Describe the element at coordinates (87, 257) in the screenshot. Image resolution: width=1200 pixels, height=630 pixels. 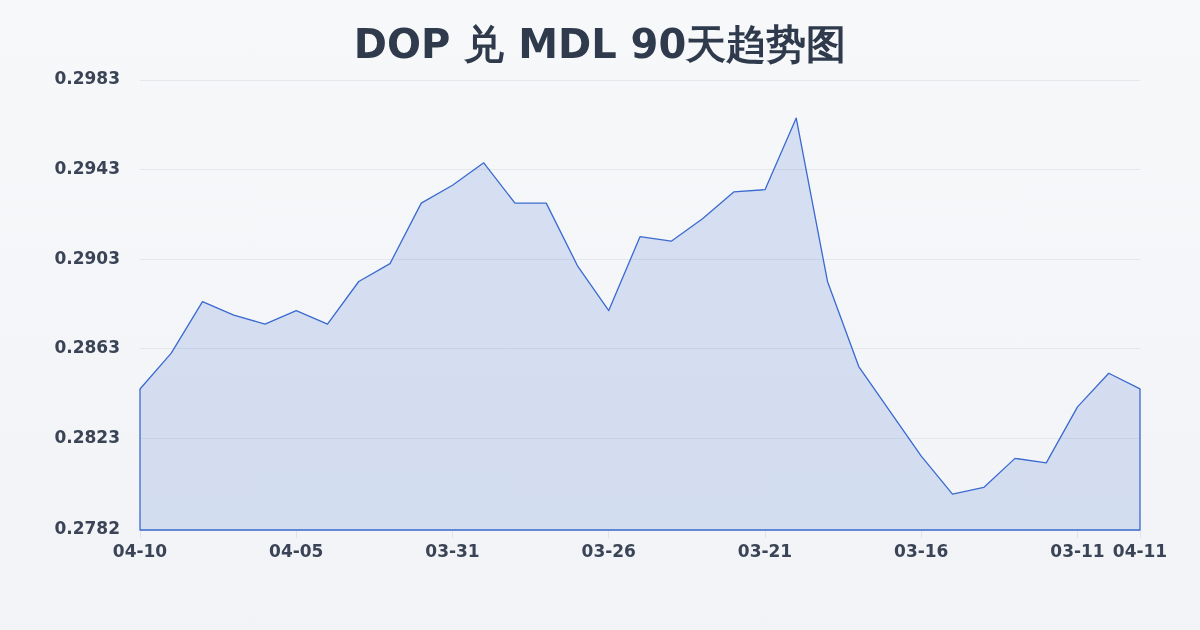
I see `y-tick-label: 0.2903` at that location.